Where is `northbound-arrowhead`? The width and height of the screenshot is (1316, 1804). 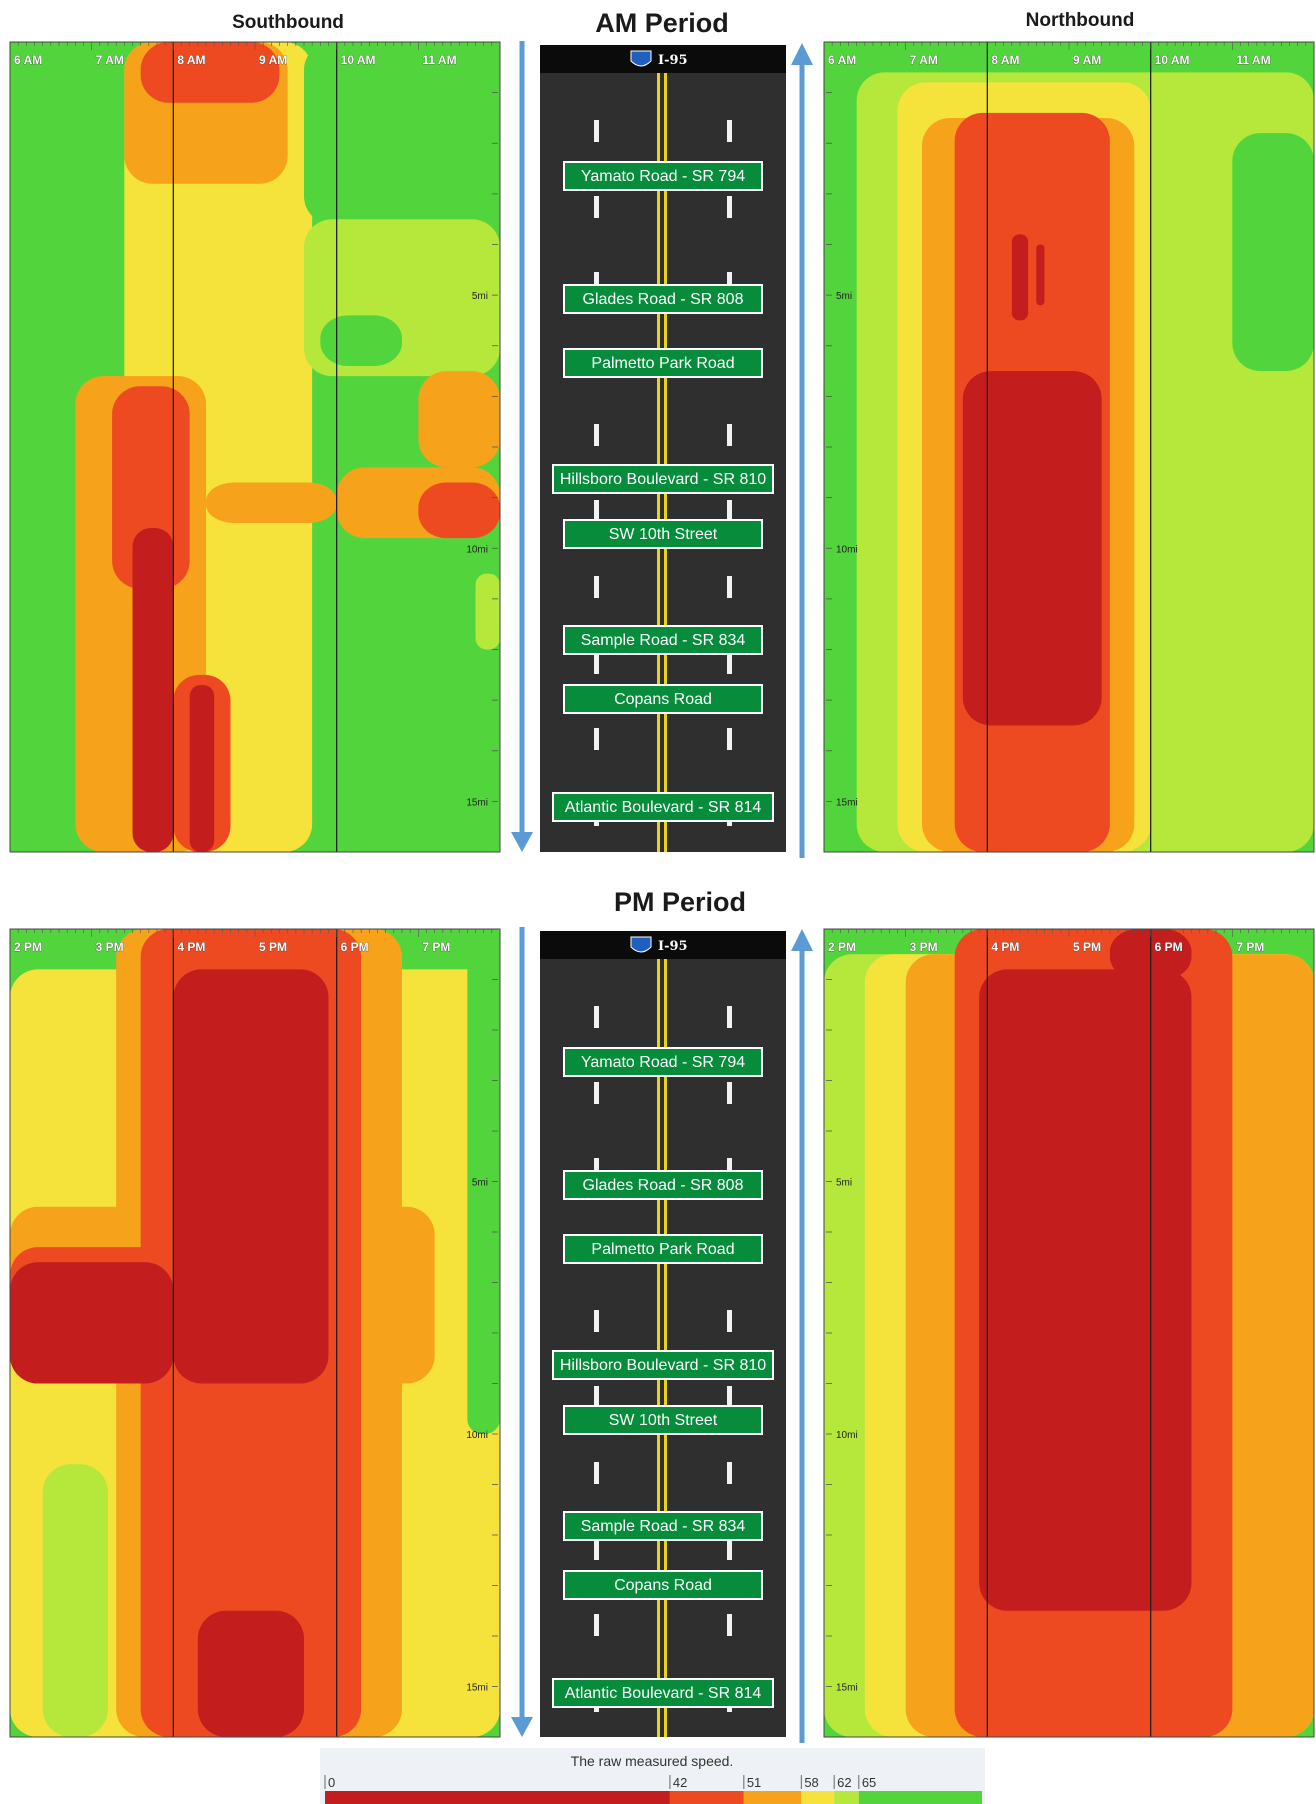
northbound-arrowhead is located at coordinates (802, 54).